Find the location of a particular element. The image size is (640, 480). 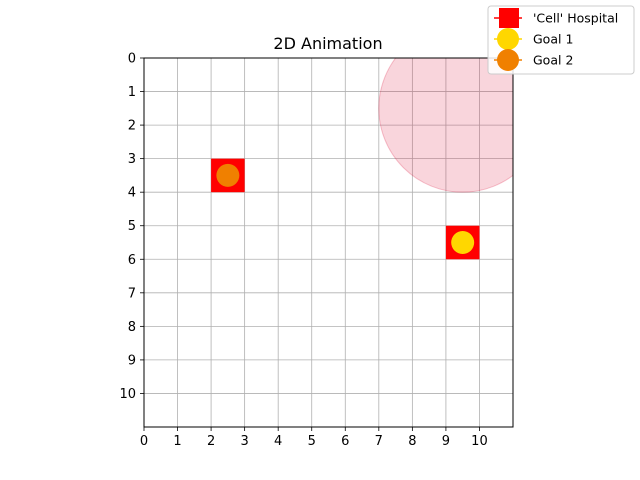

y-tick-label: 0 is located at coordinates (132, 59).